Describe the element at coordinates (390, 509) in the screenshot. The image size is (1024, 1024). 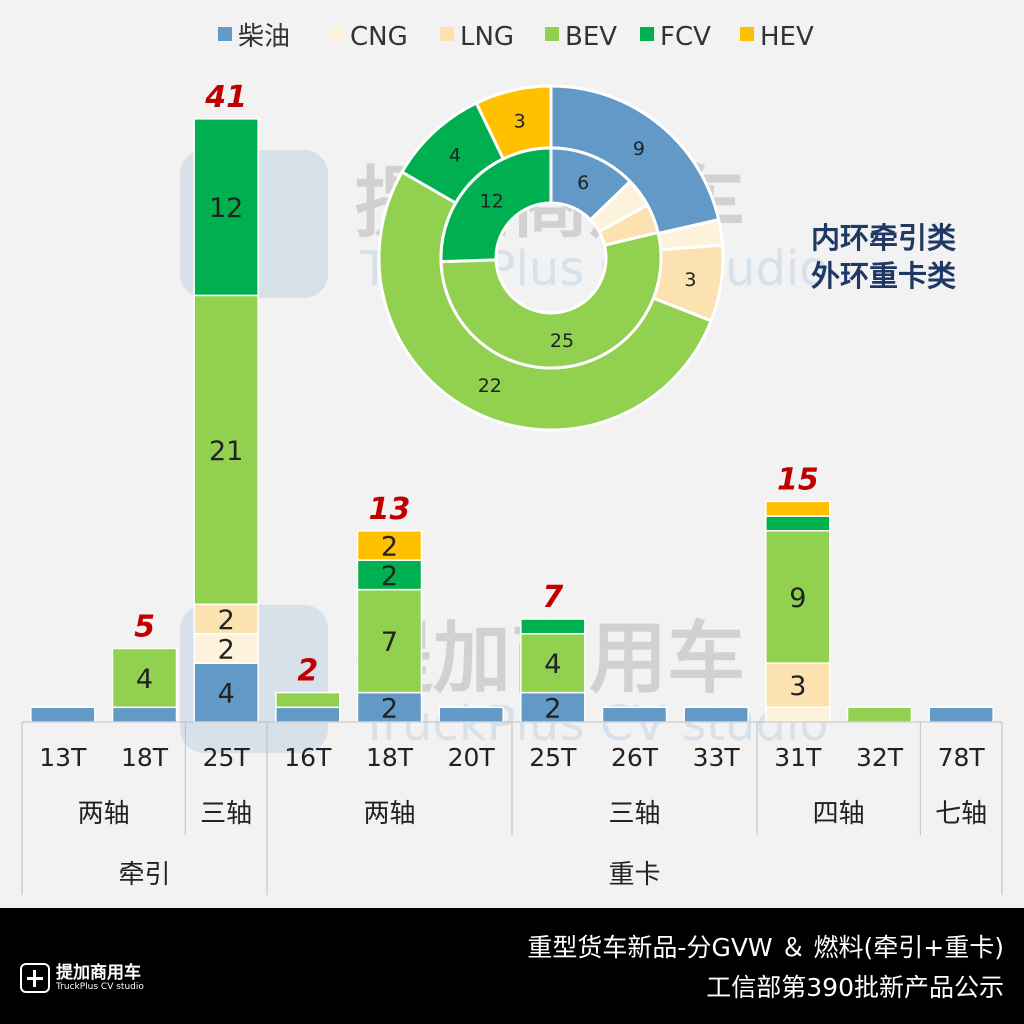
I see `bar-total-label: 13` at that location.